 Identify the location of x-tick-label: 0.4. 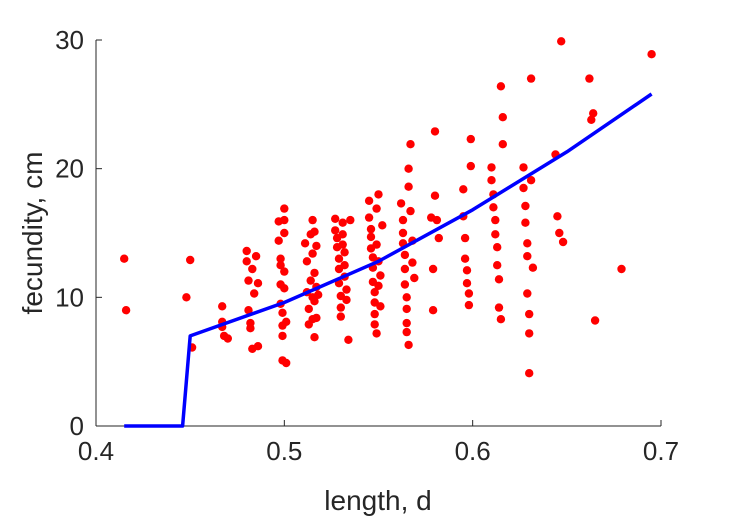
(96, 451).